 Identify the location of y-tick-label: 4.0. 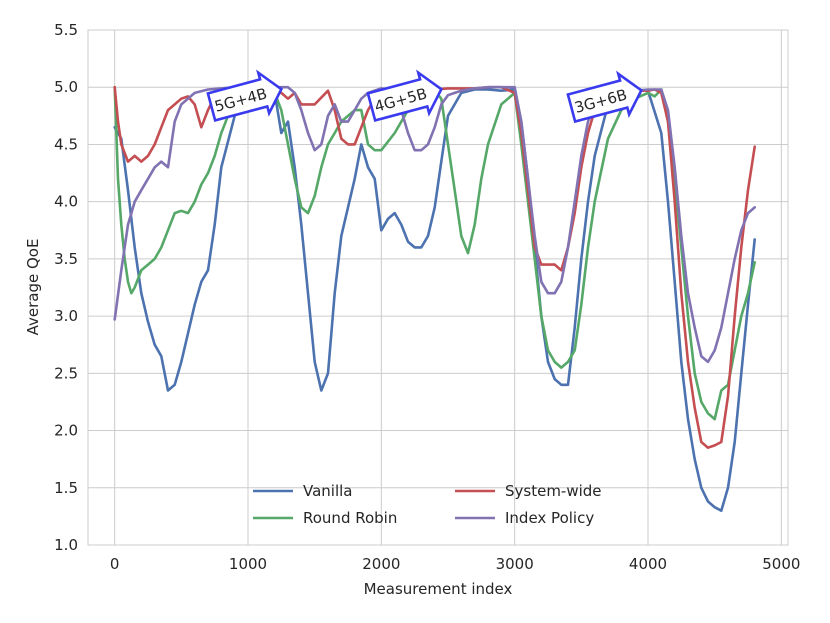
(66, 202).